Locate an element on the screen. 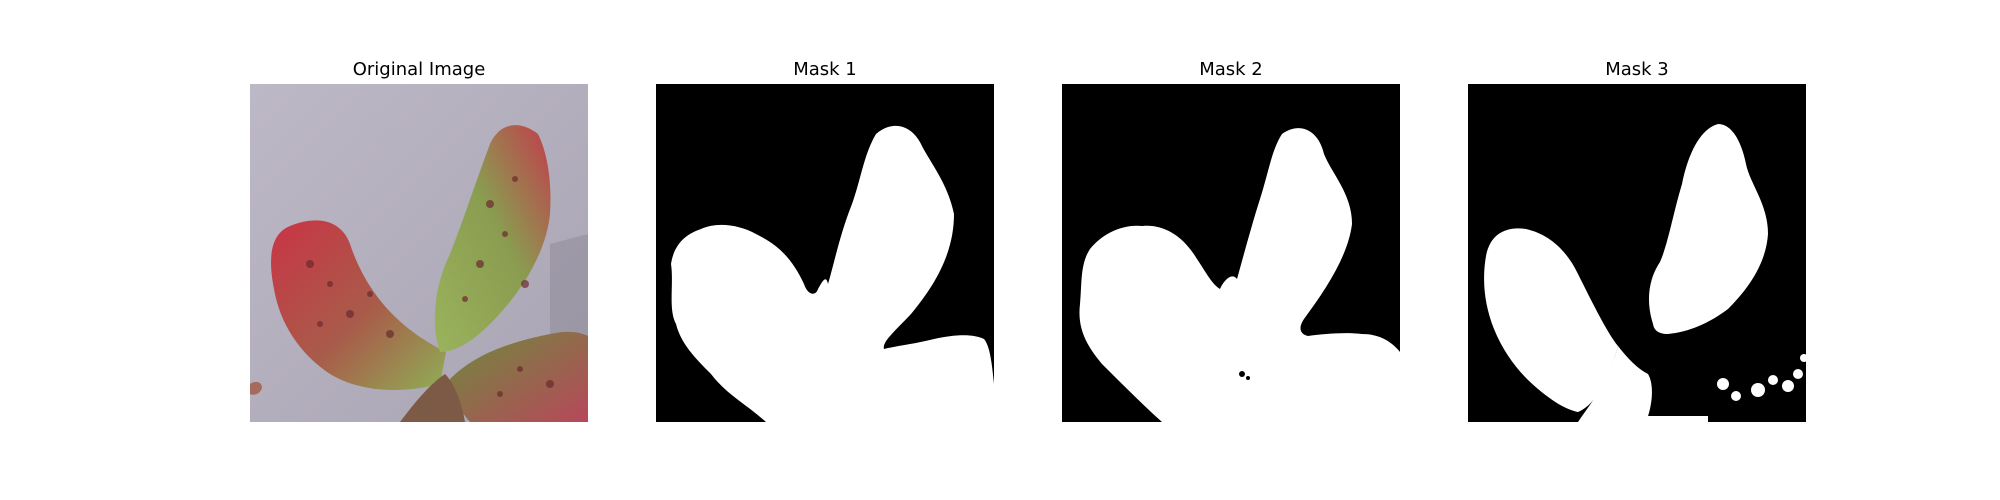 This screenshot has width=2000, height=500. mask-1-title: Mask 1 is located at coordinates (825, 69).